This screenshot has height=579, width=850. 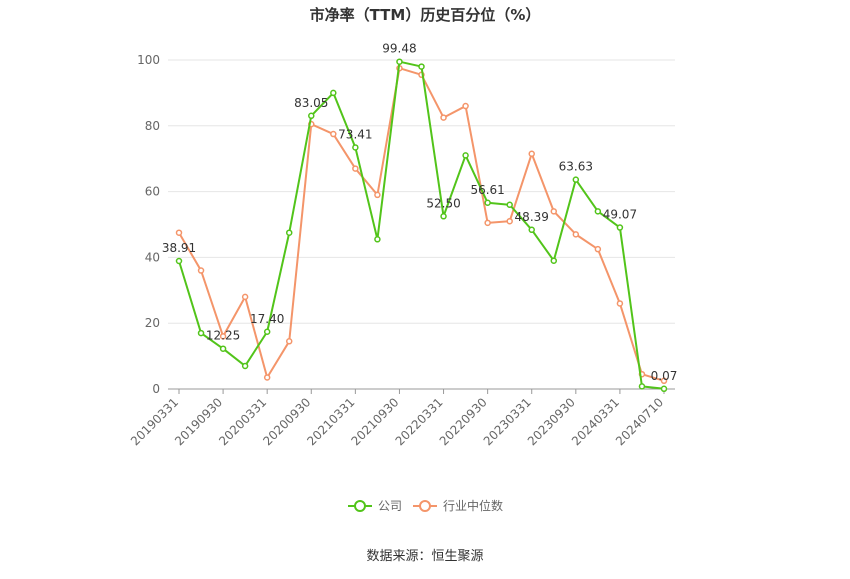 I want to click on data-label: 48.39, so click(x=532, y=217).